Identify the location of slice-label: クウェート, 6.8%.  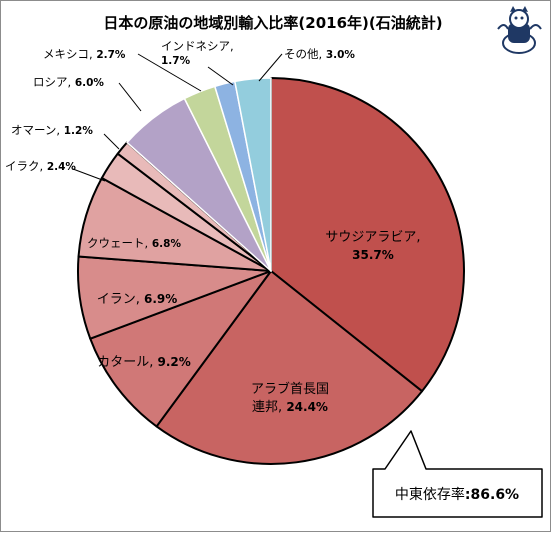
(134, 243).